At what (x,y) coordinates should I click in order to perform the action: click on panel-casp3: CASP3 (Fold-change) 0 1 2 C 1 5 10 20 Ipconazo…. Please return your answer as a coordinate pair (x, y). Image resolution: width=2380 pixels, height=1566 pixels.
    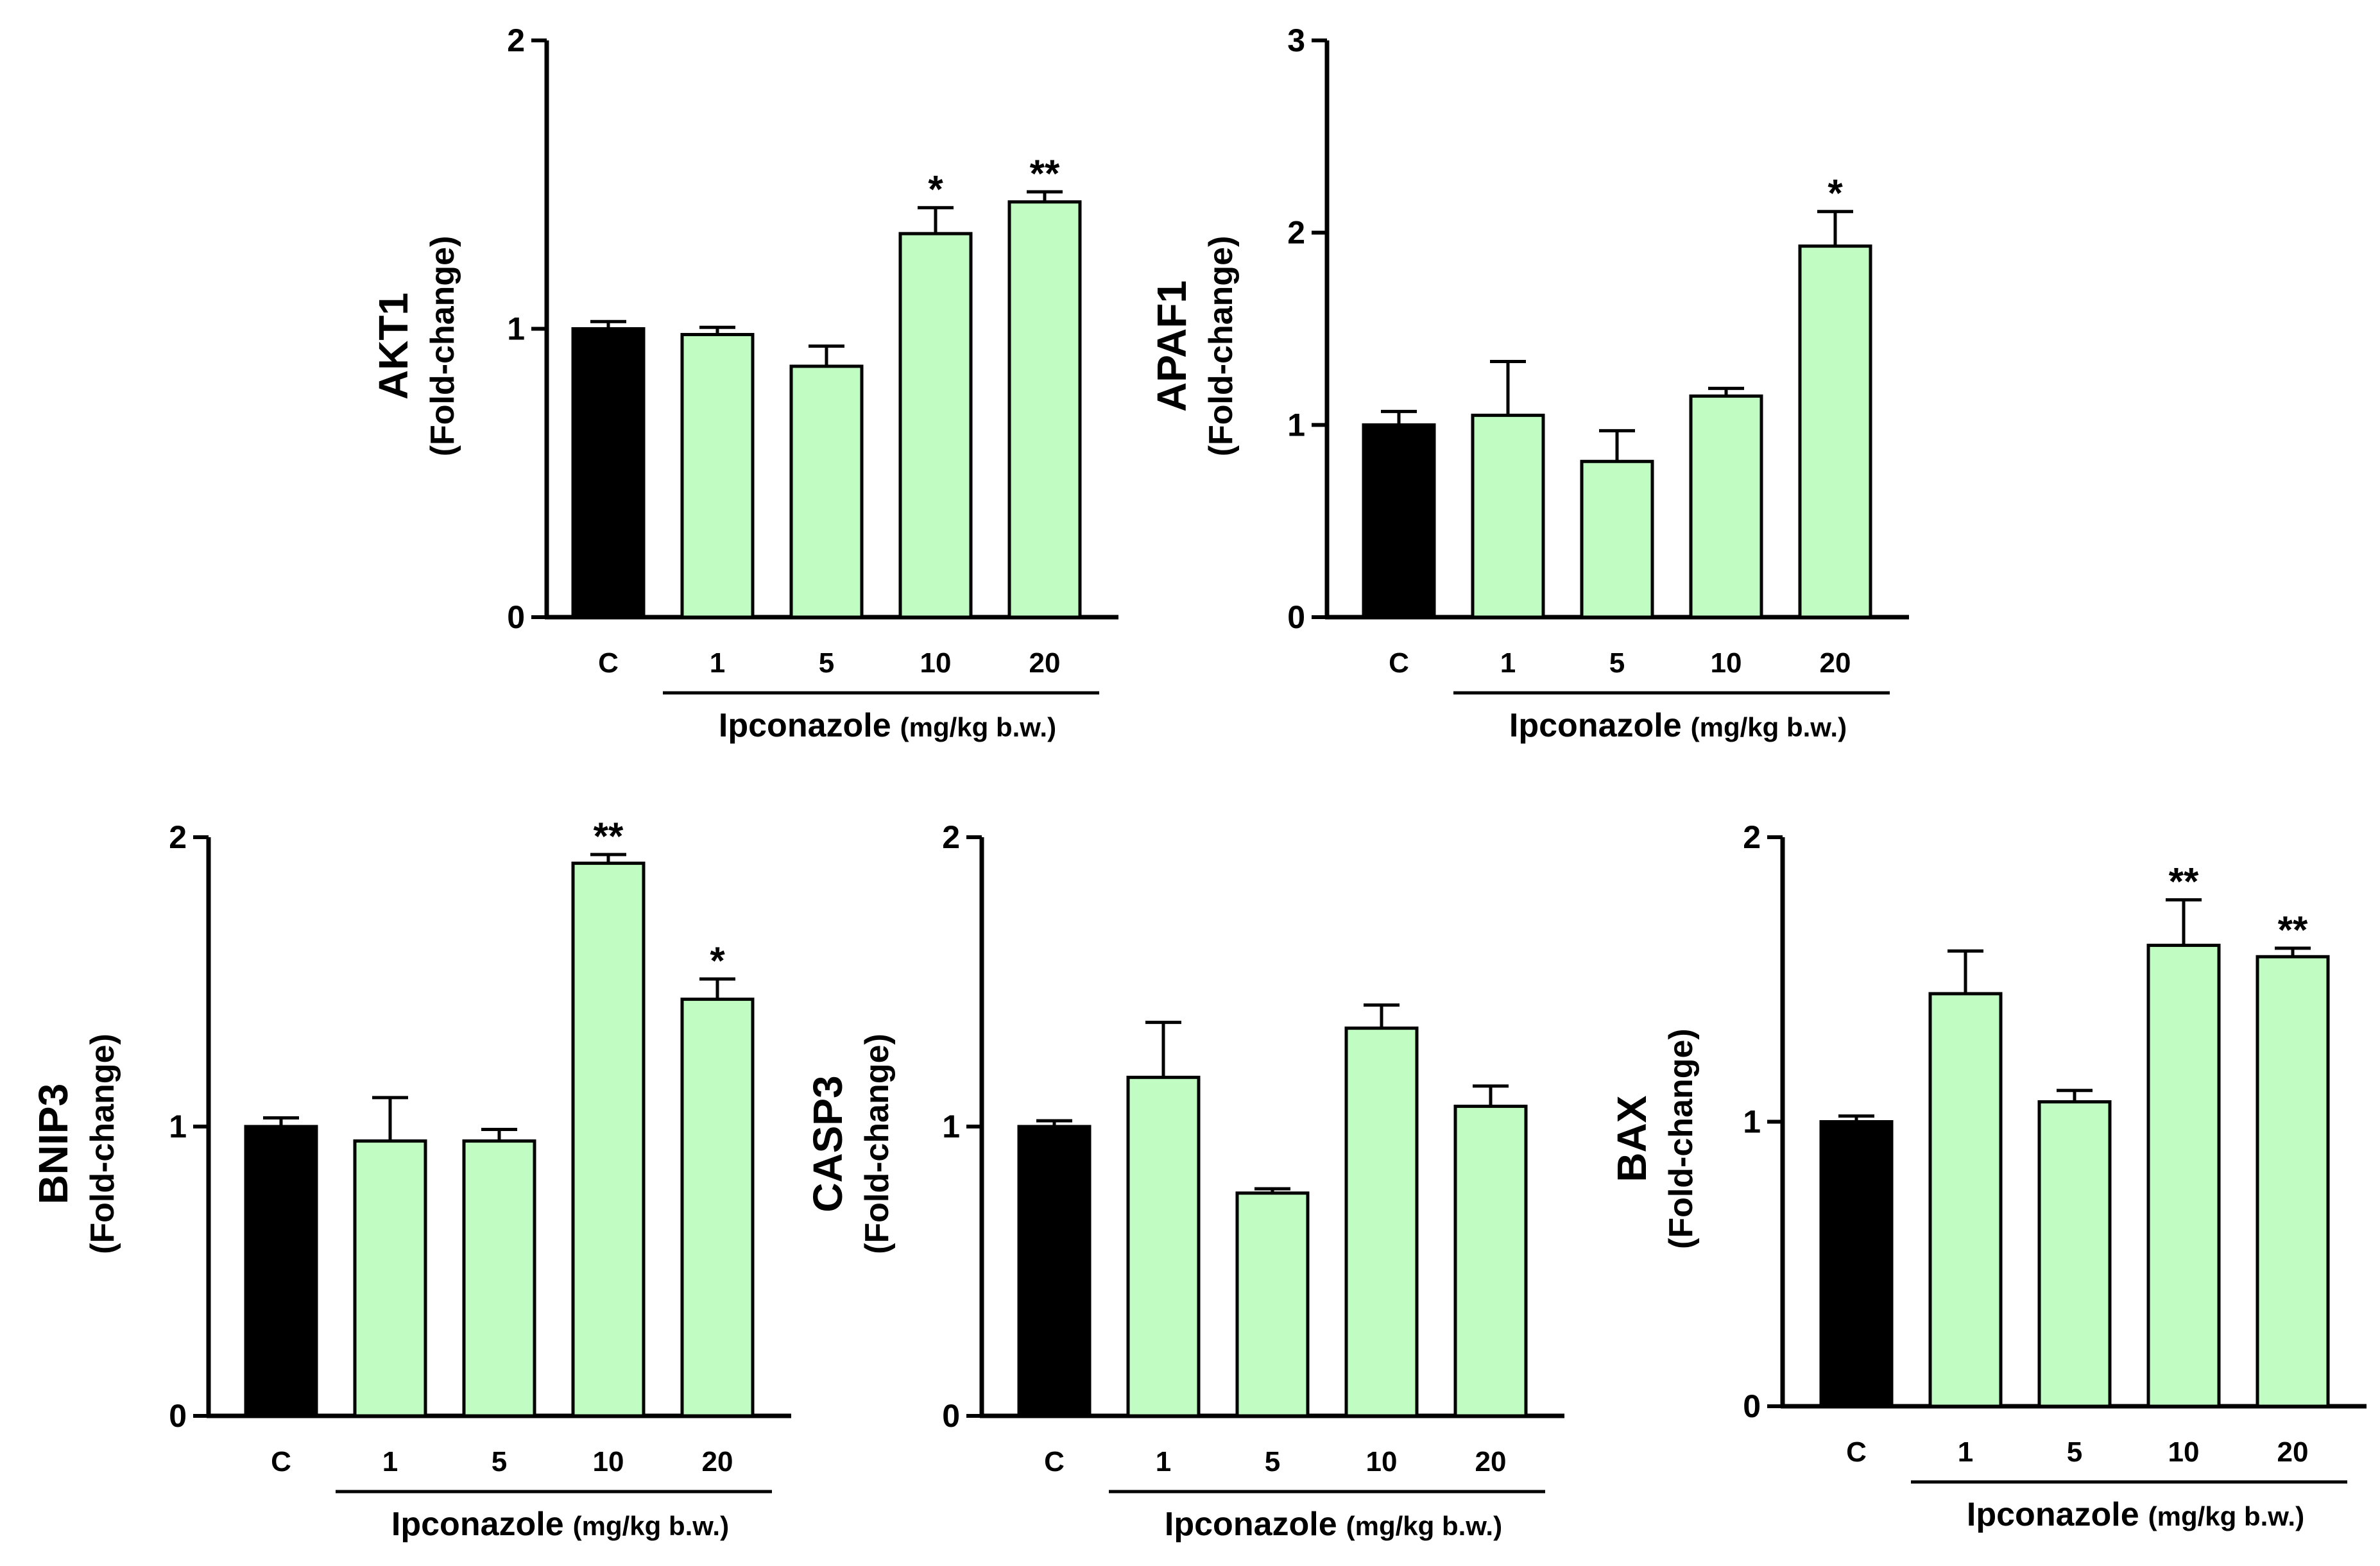
    Looking at the image, I should click on (1185, 1181).